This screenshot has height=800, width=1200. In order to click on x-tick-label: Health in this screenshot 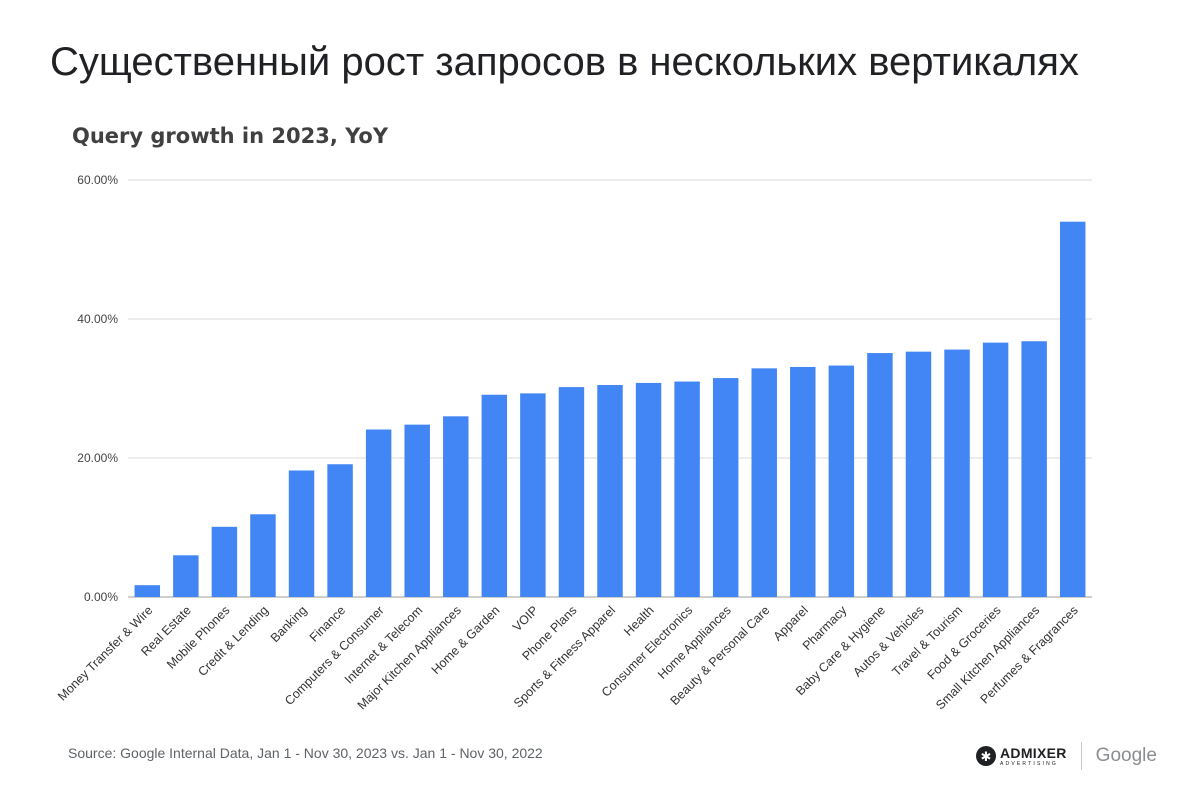, I will do `click(638, 620)`.